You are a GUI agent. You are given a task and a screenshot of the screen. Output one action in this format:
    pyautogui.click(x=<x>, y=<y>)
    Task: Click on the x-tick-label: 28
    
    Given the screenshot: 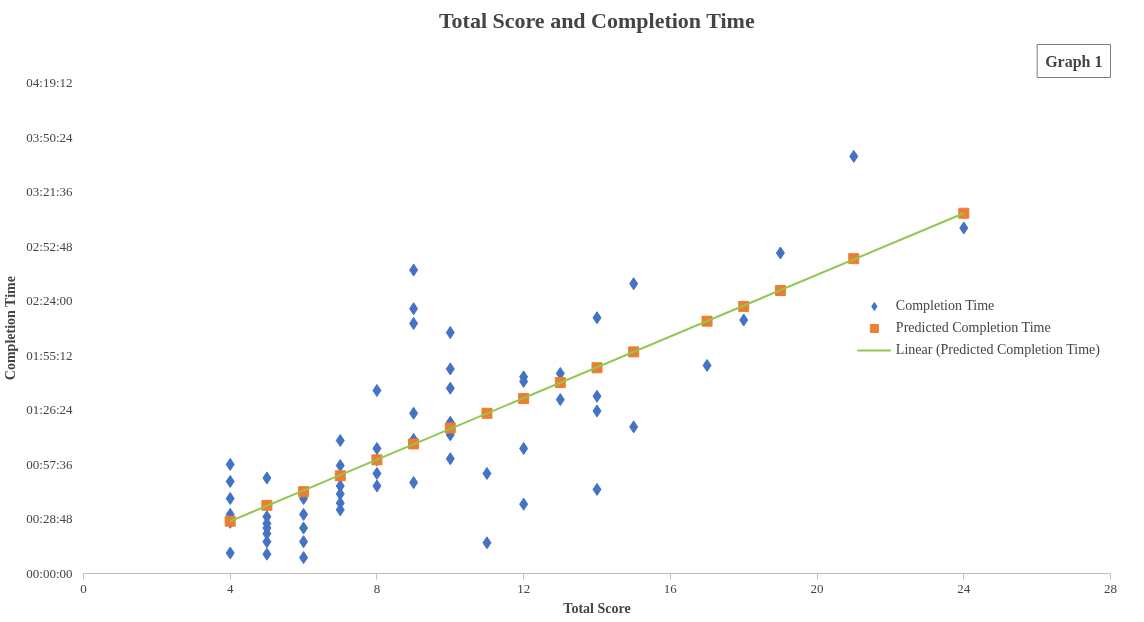 What is the action you would take?
    pyautogui.click(x=1110, y=588)
    